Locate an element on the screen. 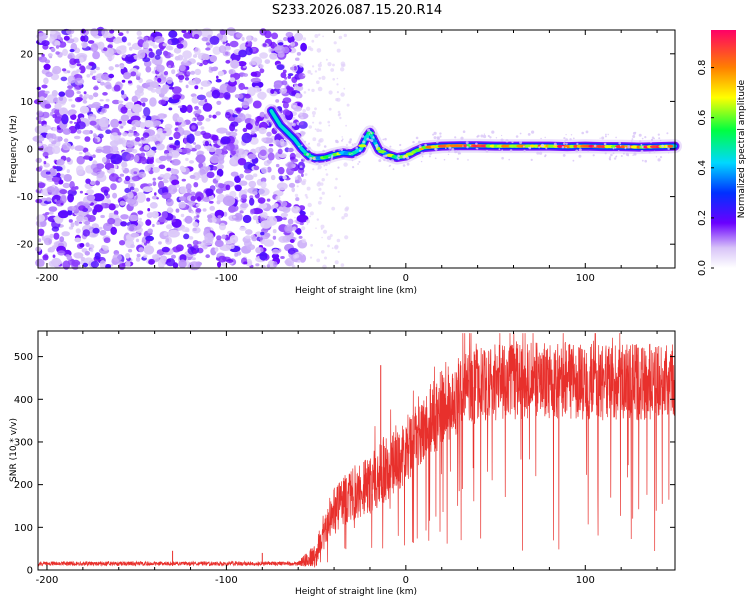 This screenshot has height=600, width=750. ridge-hotspot is located at coordinates (362, 146).